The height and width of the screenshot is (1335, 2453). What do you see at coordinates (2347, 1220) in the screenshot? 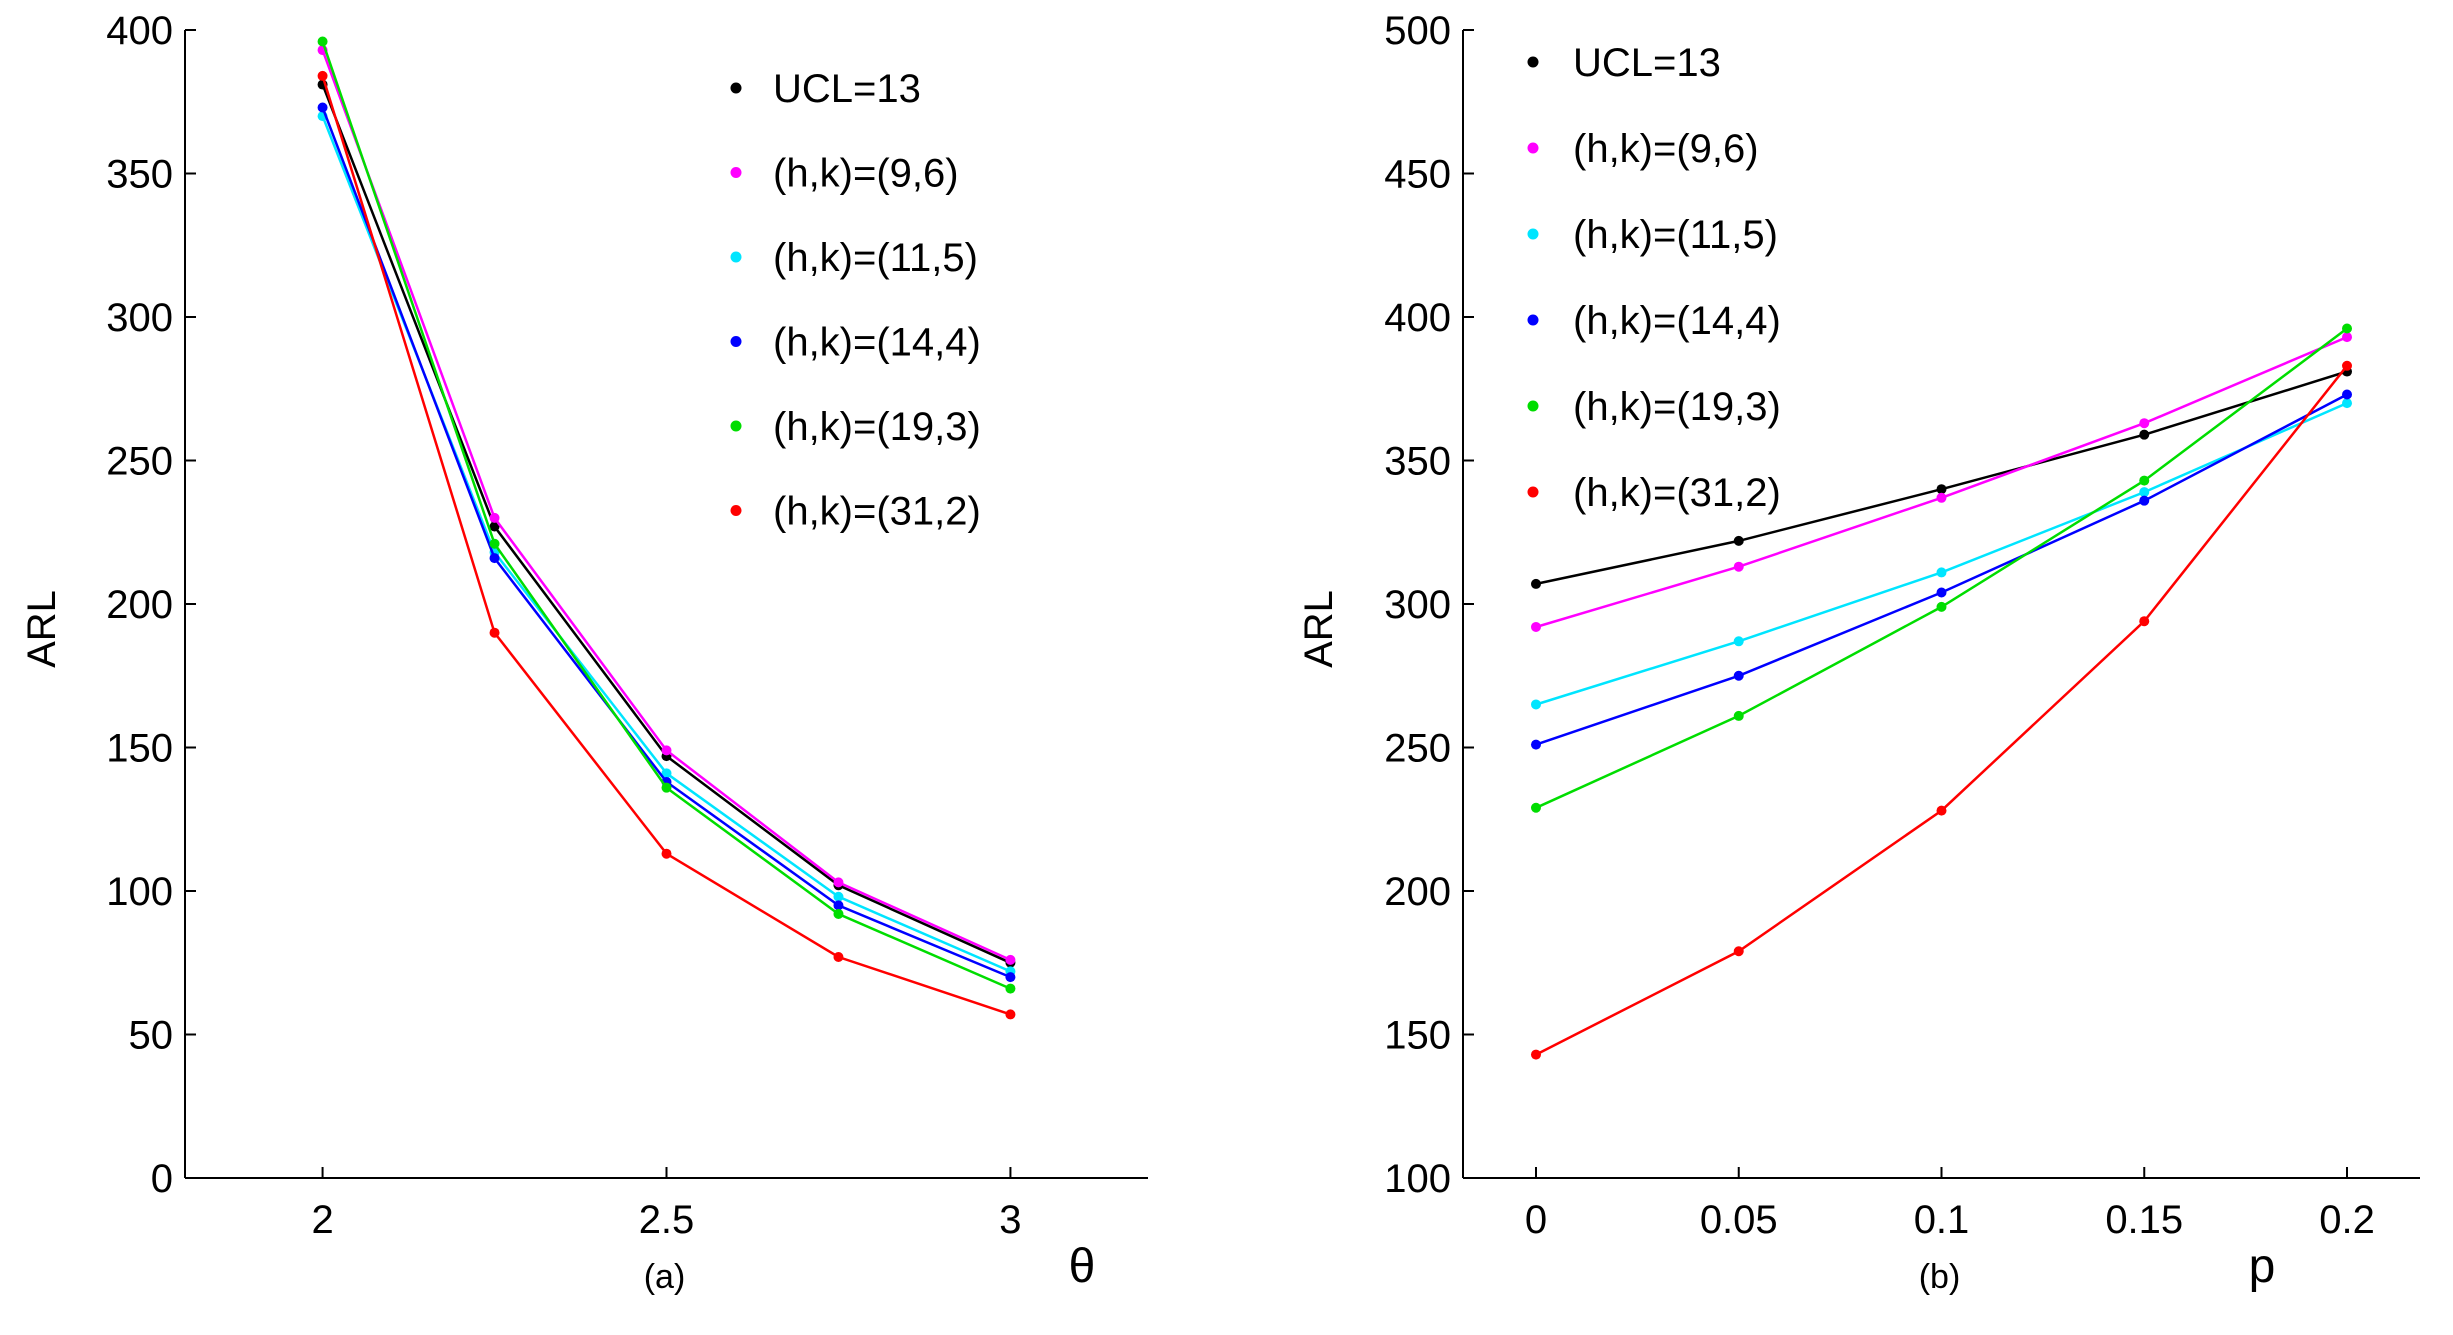
I see `x-tick-label: 0.2` at bounding box center [2347, 1220].